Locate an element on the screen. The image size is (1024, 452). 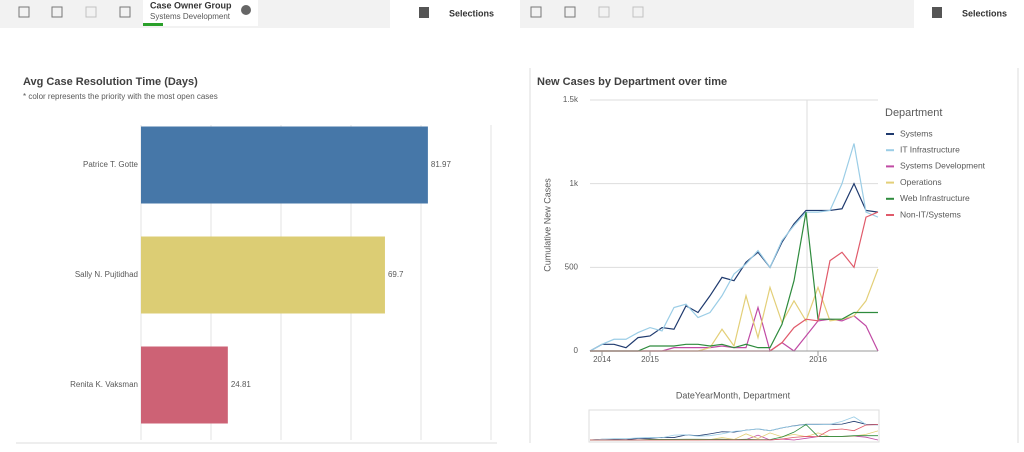
value-label: 24.81 is located at coordinates (241, 384).